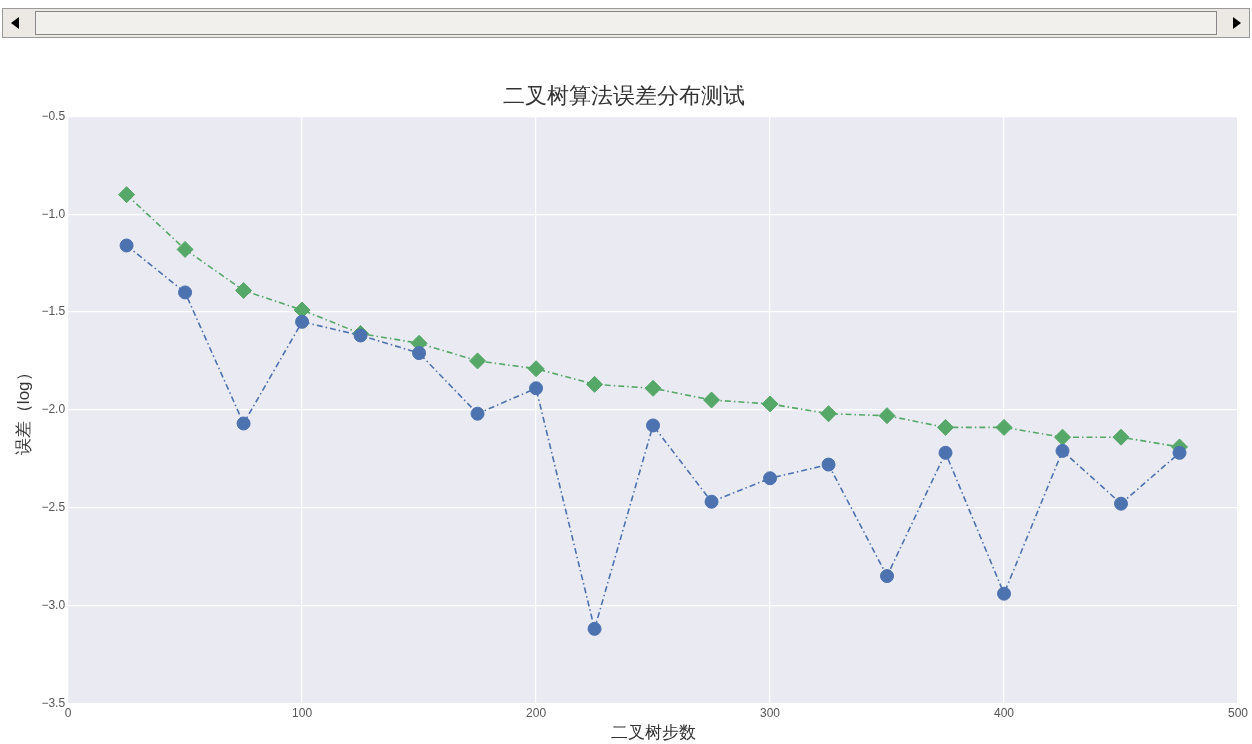 The width and height of the screenshot is (1252, 744). What do you see at coordinates (53, 506) in the screenshot?
I see `y-tick-label: −2.5` at bounding box center [53, 506].